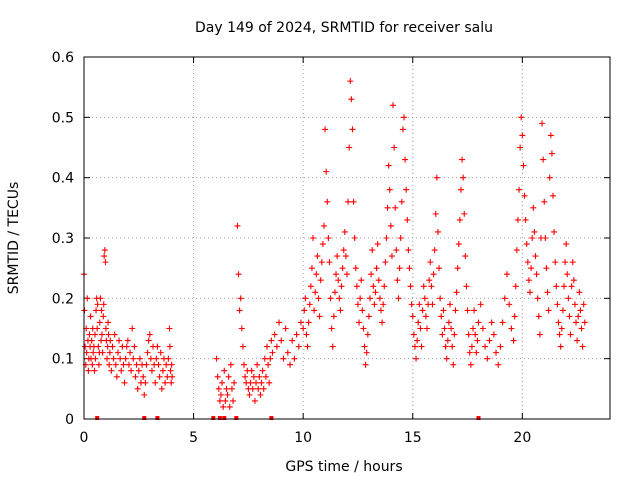  I want to click on y-tick-label: 0.1, so click(63, 360).